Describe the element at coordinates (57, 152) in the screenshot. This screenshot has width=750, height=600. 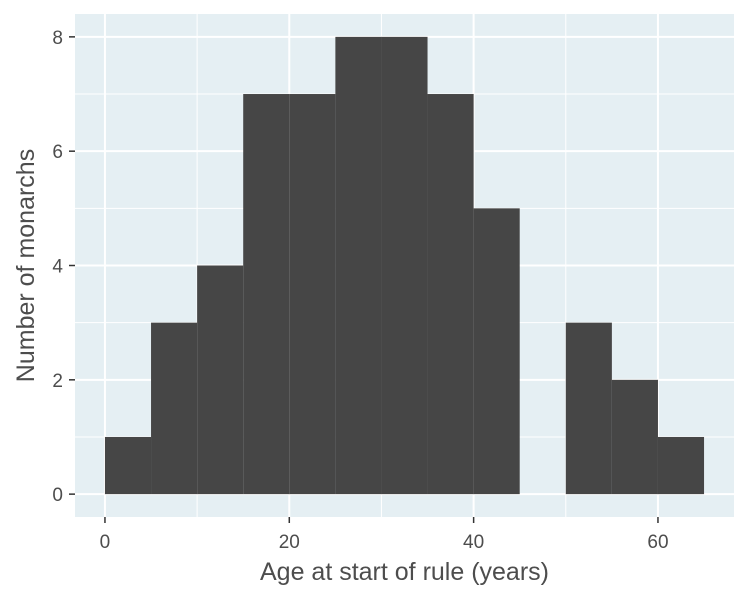
I see `y-tick-label: 6` at that location.